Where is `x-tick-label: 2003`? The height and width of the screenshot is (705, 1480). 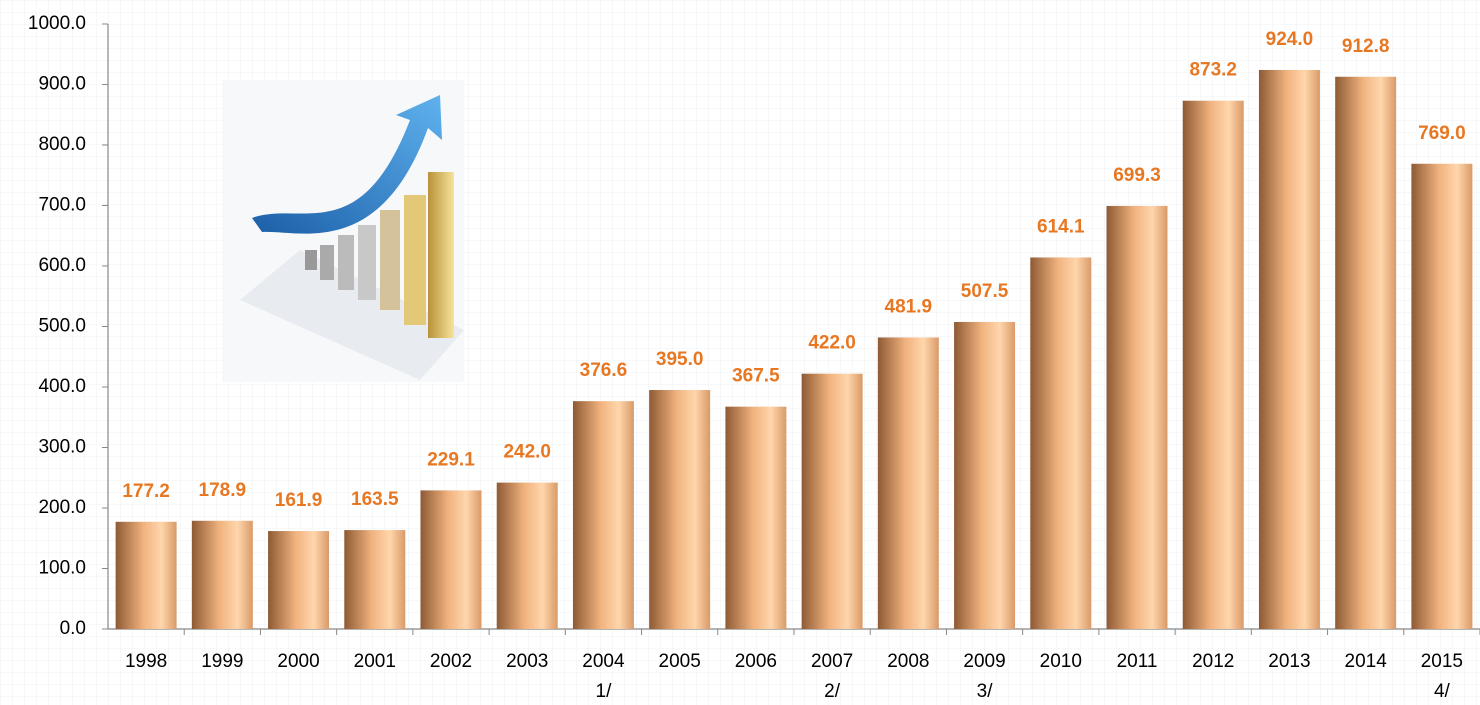
x-tick-label: 2003 is located at coordinates (527, 661).